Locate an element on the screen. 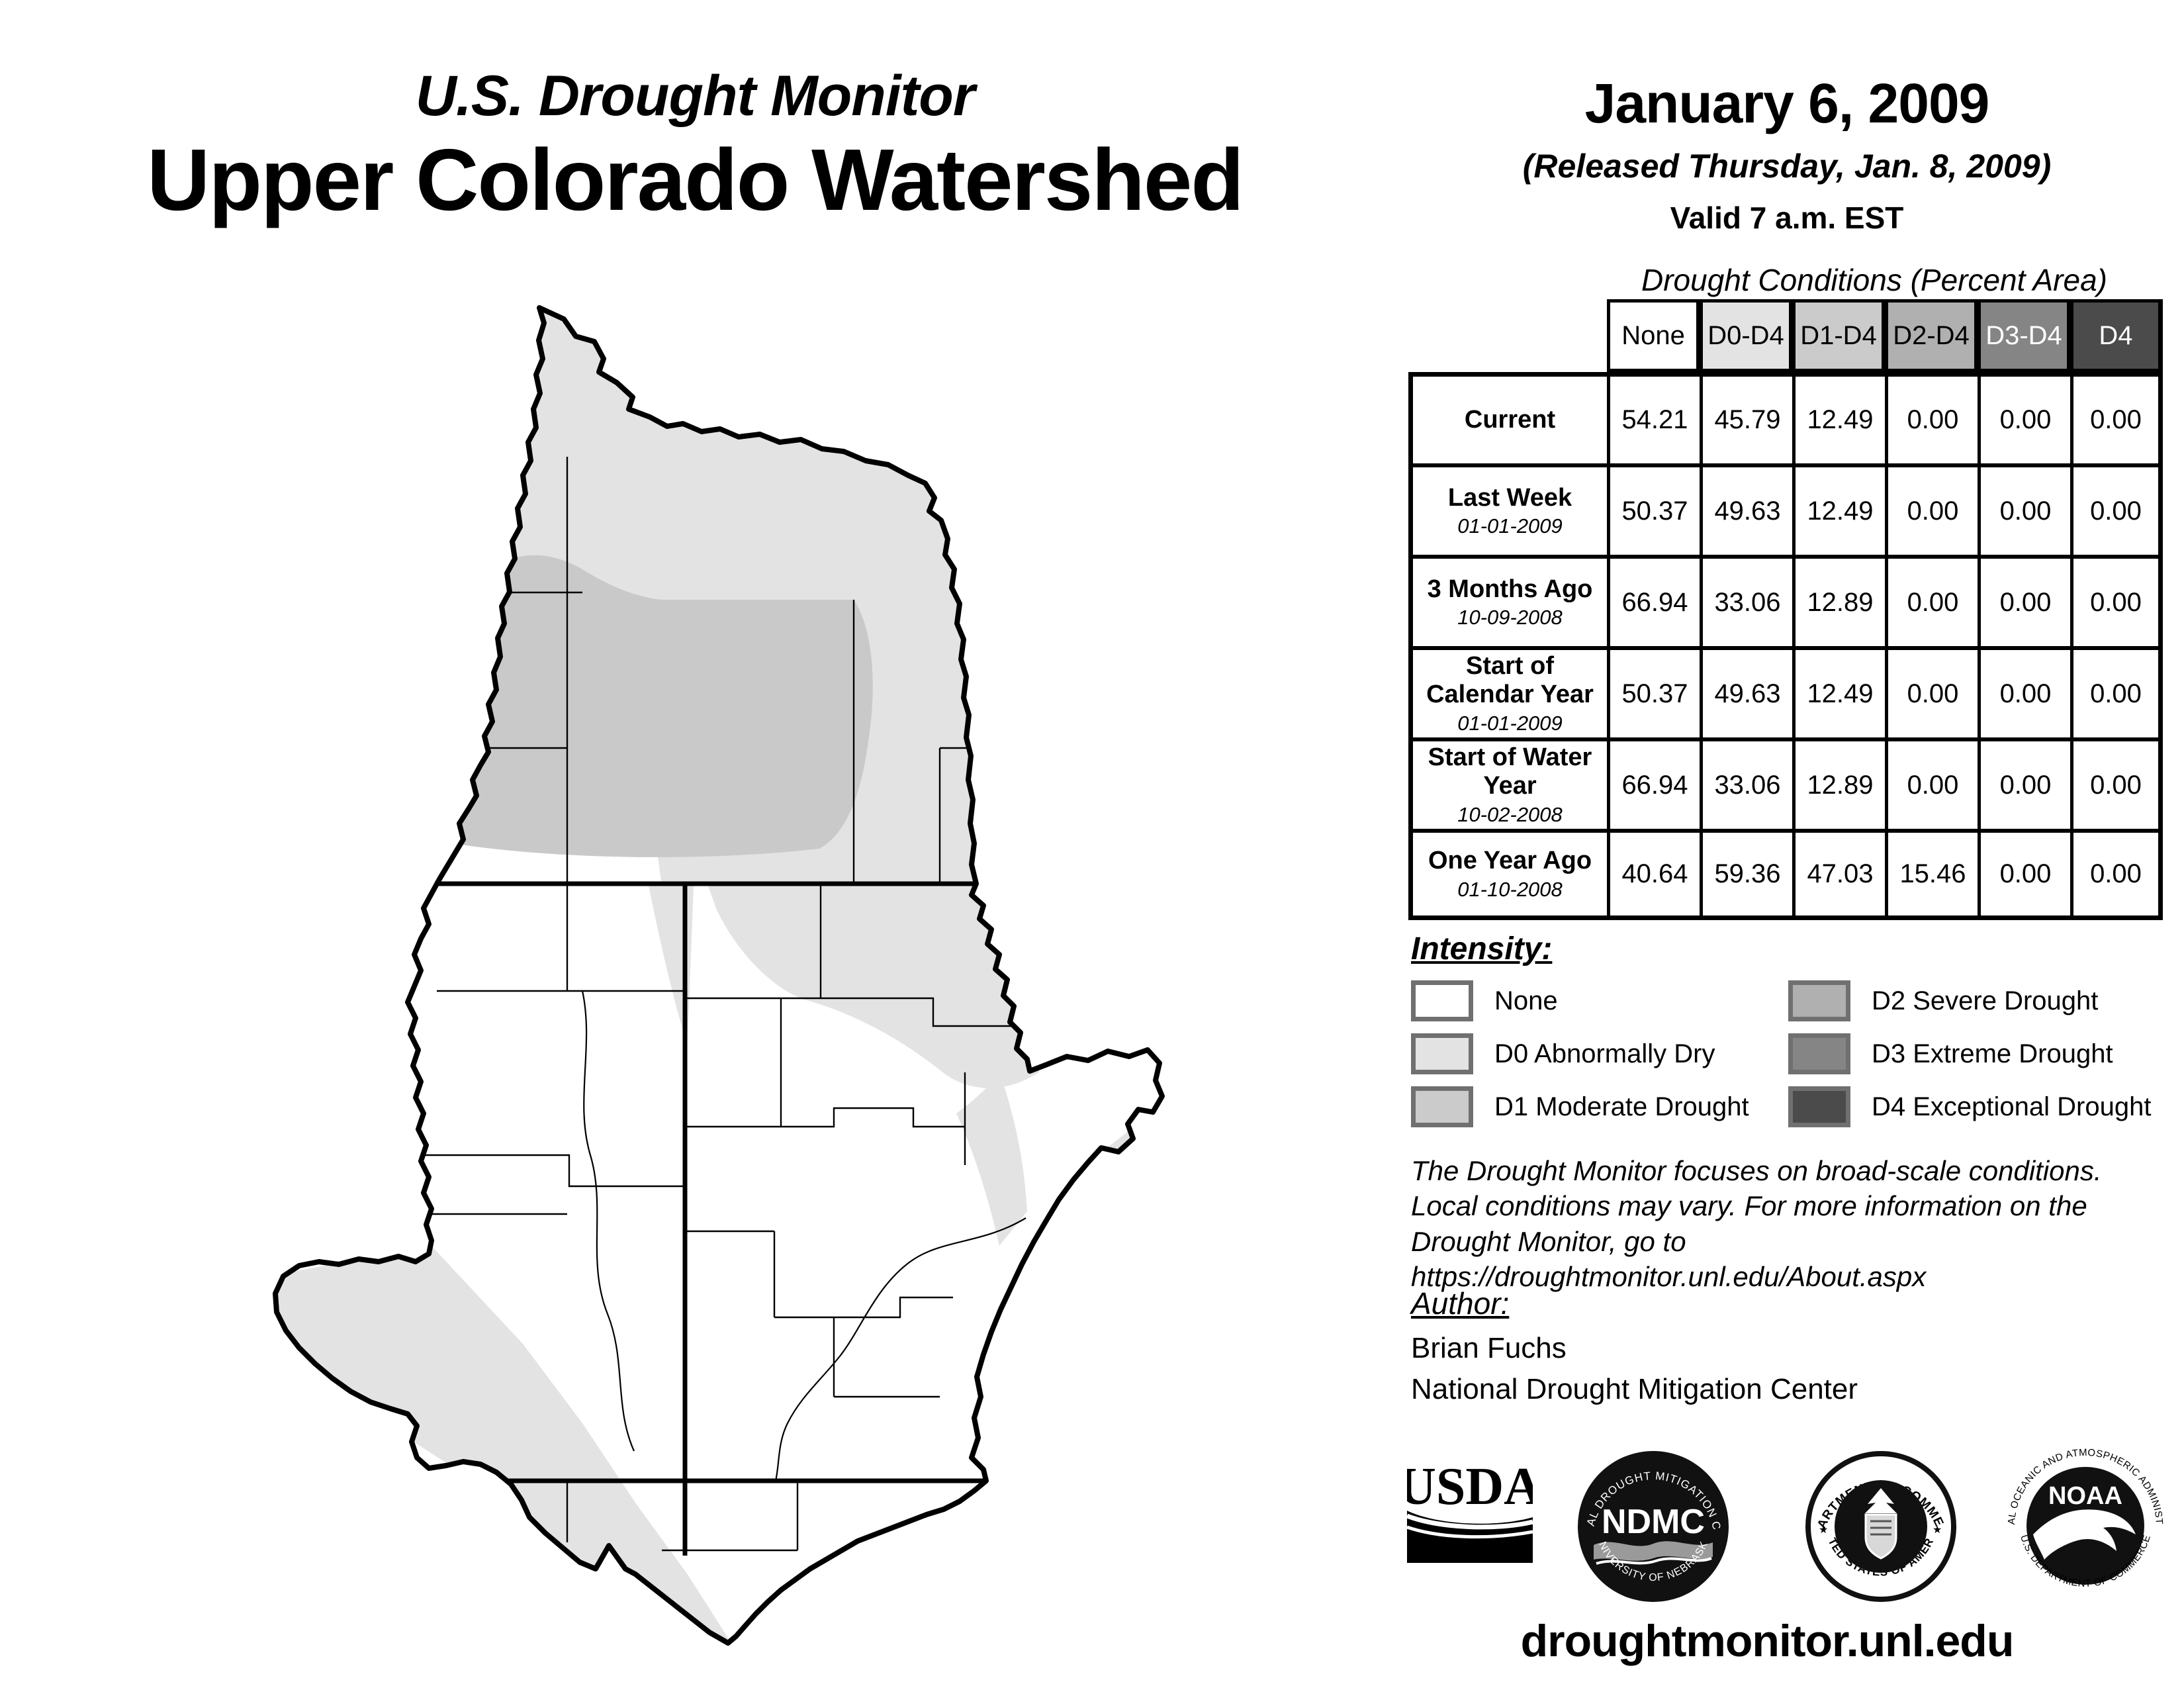  usda-logo-icon: USDA is located at coordinates (1470, 1511).